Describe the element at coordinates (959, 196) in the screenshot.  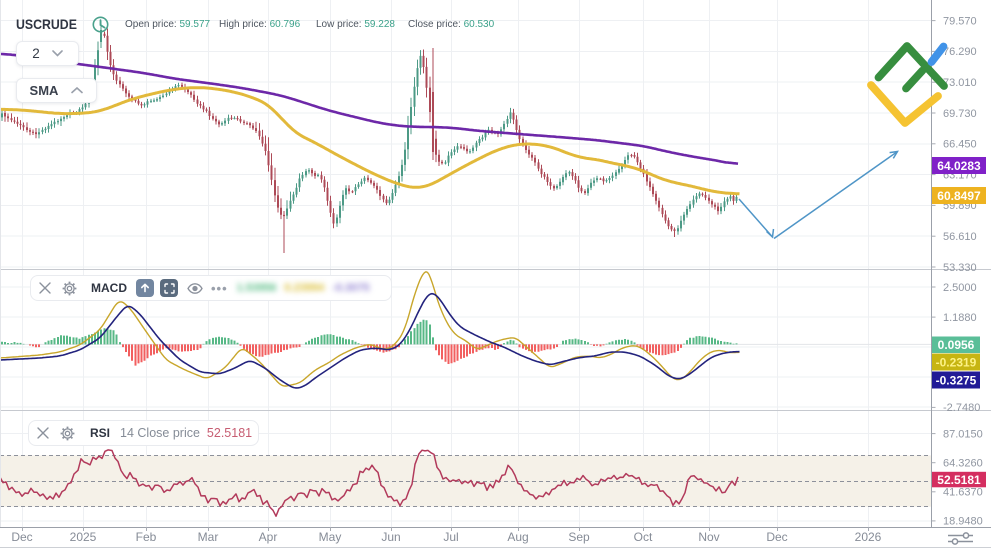
I see `svg-text: 60.8497` at that location.